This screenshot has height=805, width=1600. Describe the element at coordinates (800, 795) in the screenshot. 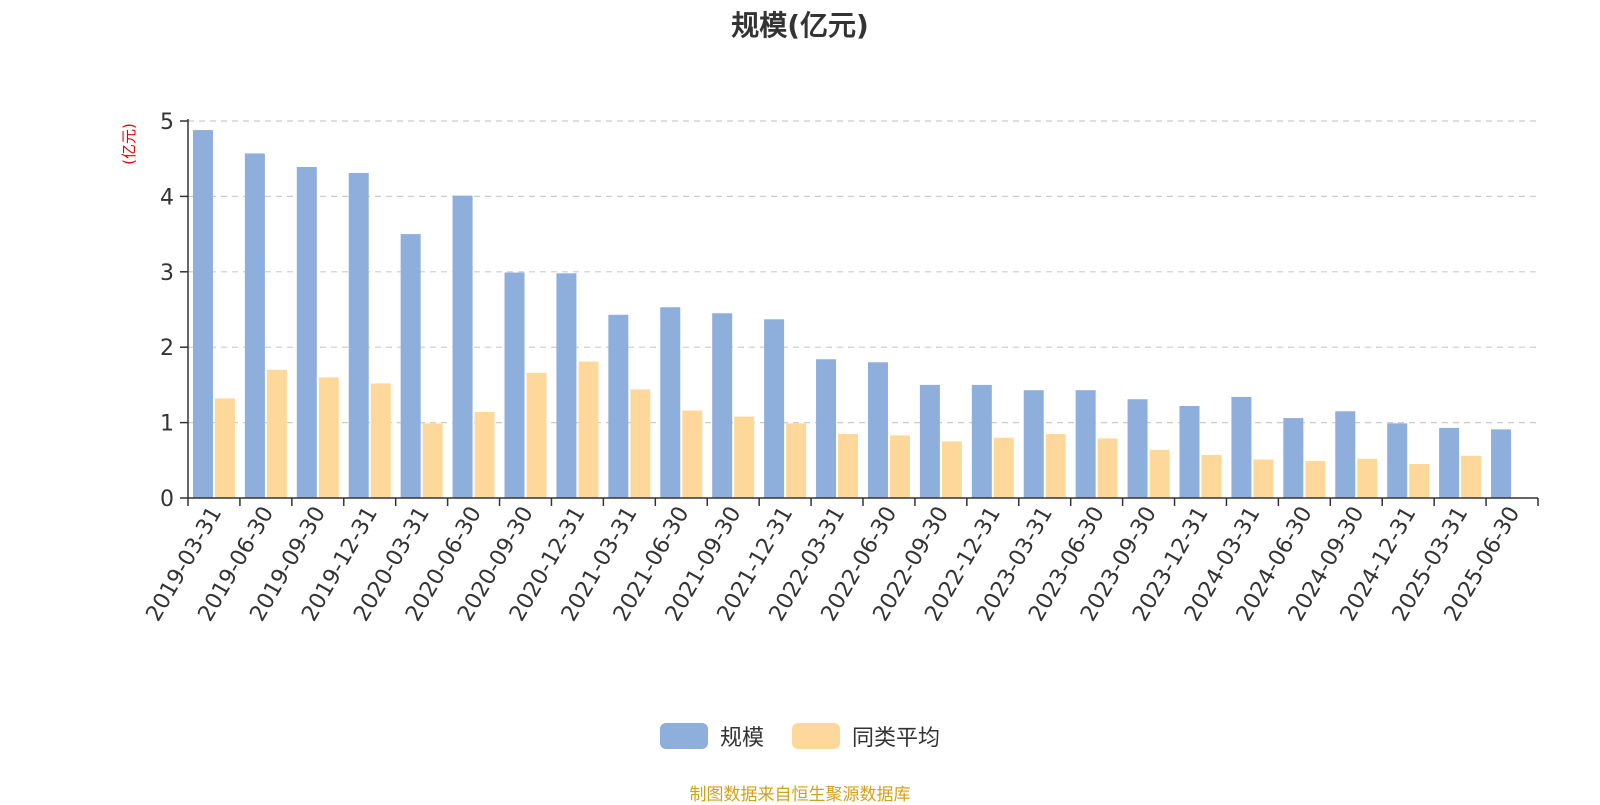

I see `source-note: 制图数据来自恒生聚源数据库` at that location.